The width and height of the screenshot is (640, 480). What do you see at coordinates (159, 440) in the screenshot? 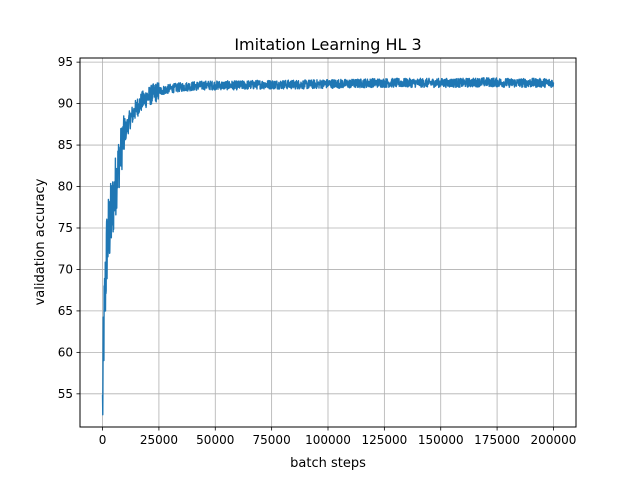
I see `x-tick-label: 25000` at bounding box center [159, 440].